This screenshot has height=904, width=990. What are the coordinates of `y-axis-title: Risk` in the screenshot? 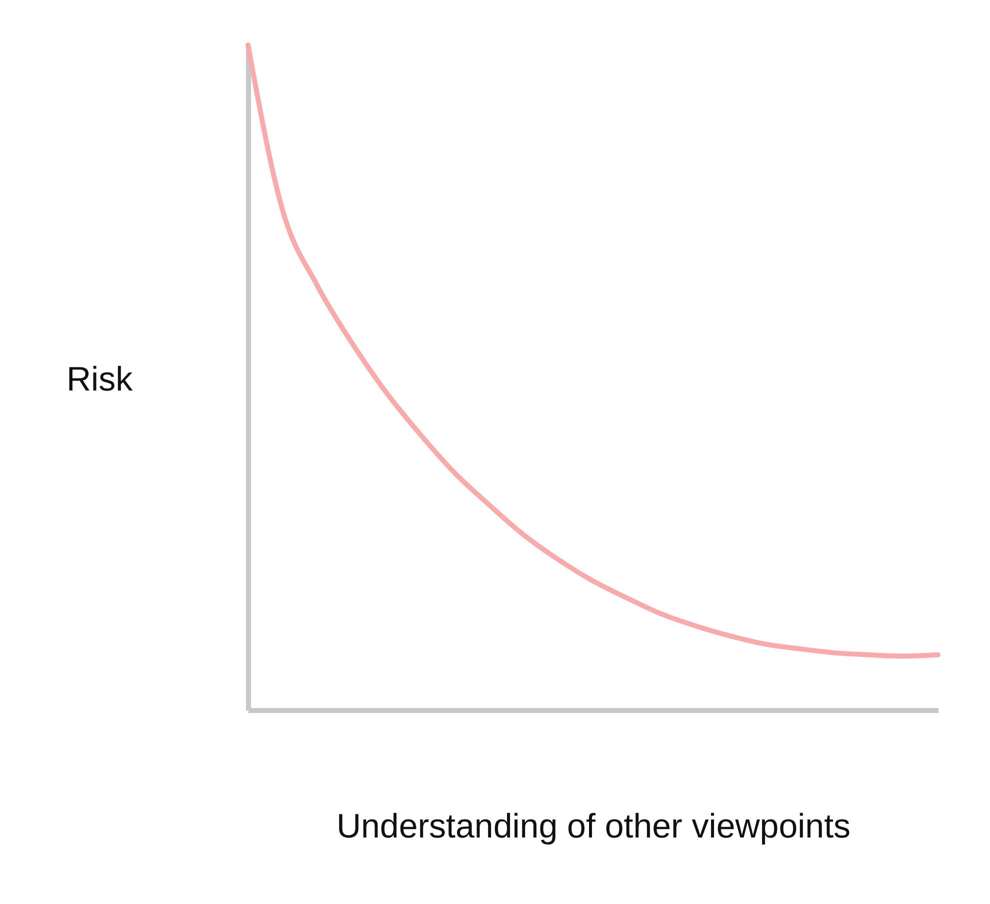 It's located at (100, 379).